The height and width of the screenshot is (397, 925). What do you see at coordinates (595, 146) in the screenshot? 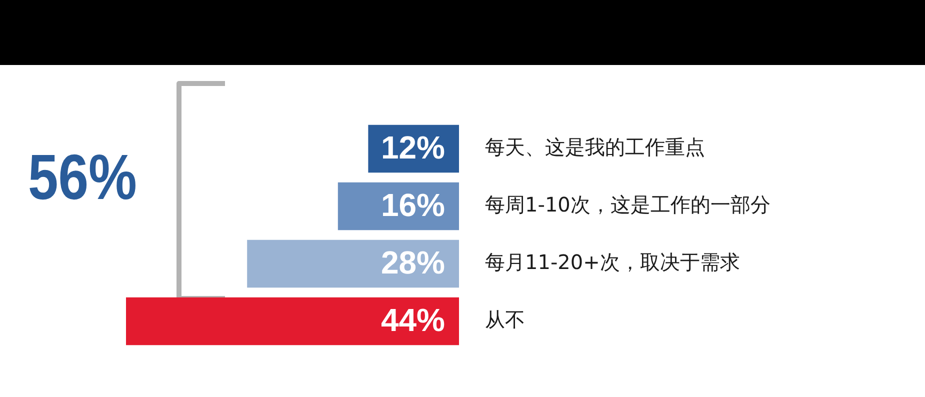
I see `y-tick-label: 每天、这是我的工作重点` at bounding box center [595, 146].